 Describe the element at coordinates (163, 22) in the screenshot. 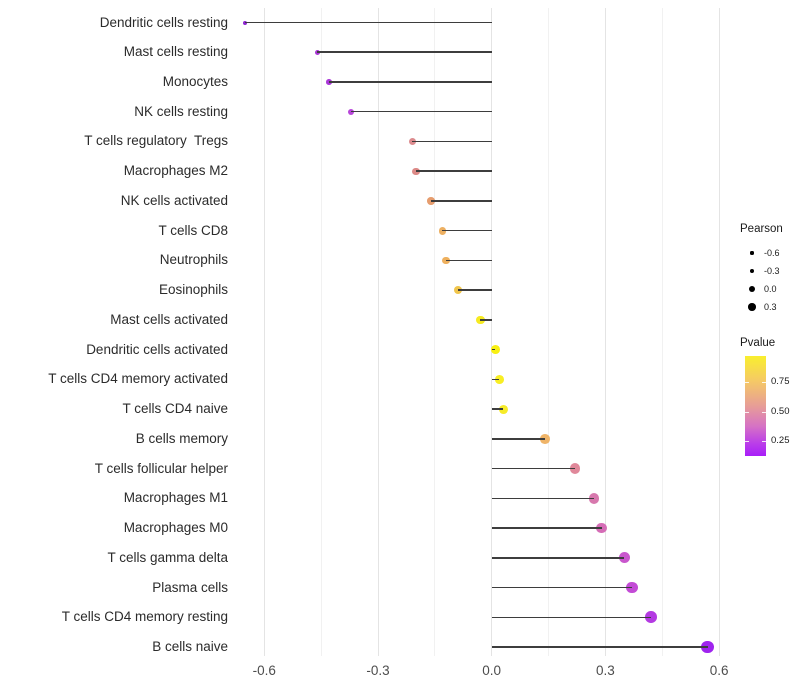

I see `row-label: Dendritic cells resting` at that location.